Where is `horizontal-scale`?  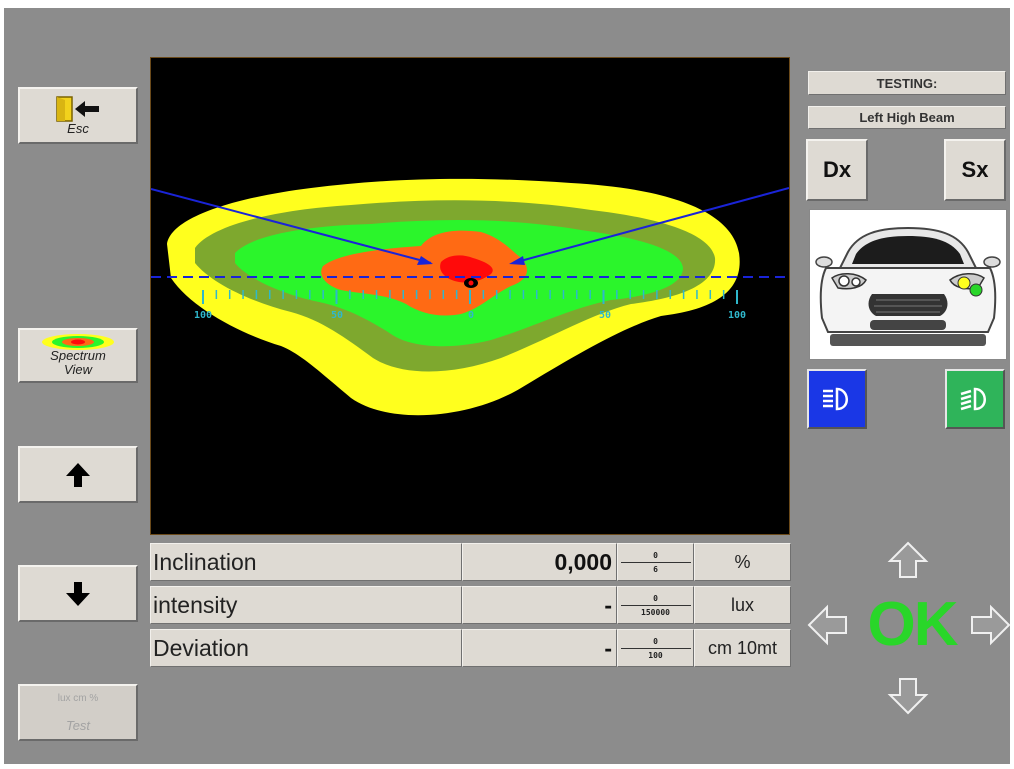 horizontal-scale is located at coordinates (470, 297).